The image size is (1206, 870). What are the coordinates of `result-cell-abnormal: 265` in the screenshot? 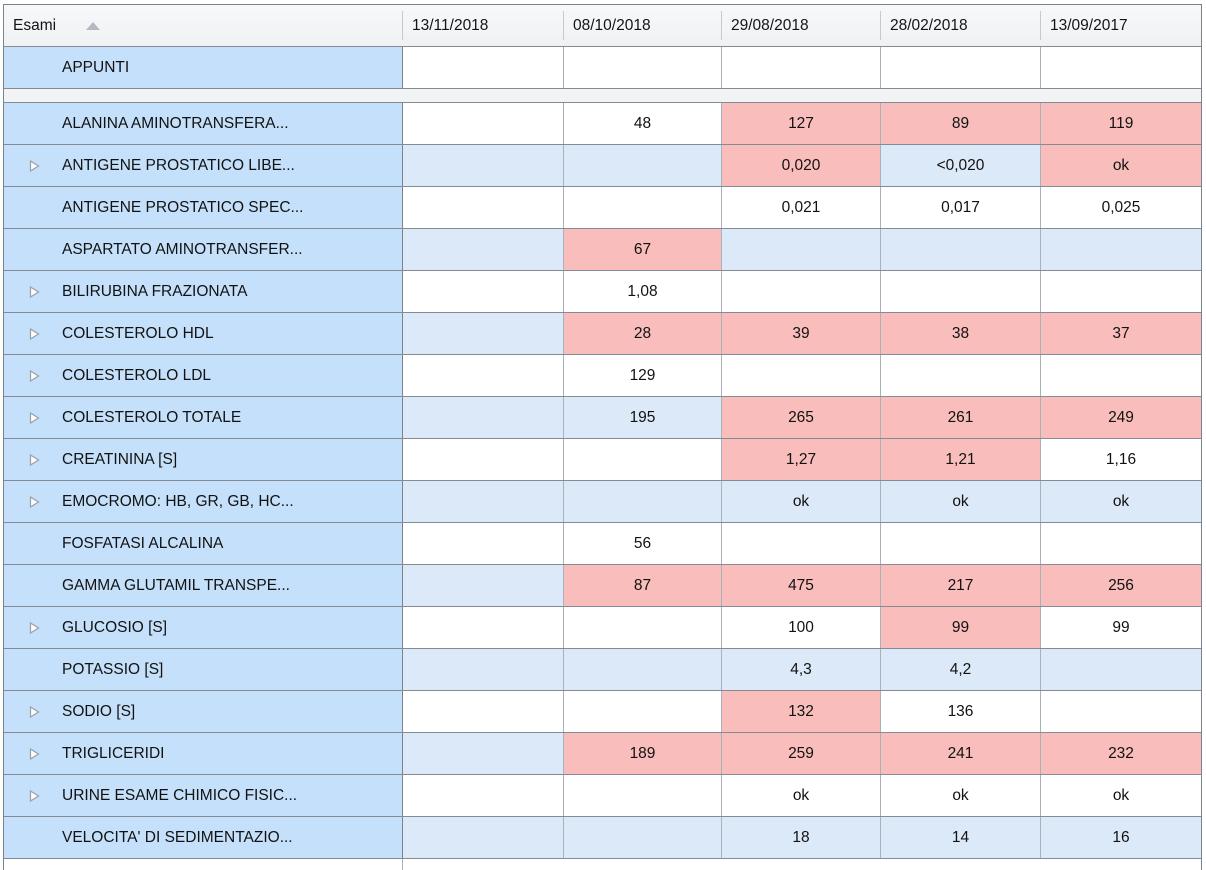 It's located at (801, 417).